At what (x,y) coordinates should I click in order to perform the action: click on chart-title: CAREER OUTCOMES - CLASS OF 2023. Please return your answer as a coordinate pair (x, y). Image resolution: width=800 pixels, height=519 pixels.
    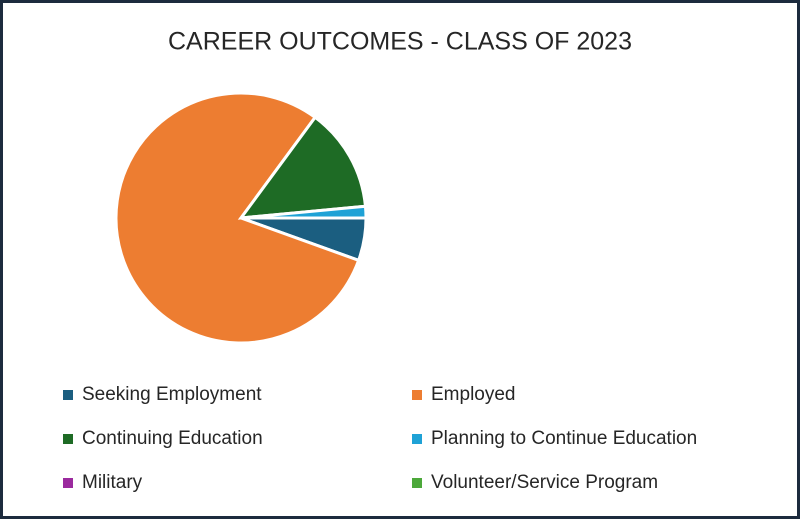
    Looking at the image, I should click on (400, 42).